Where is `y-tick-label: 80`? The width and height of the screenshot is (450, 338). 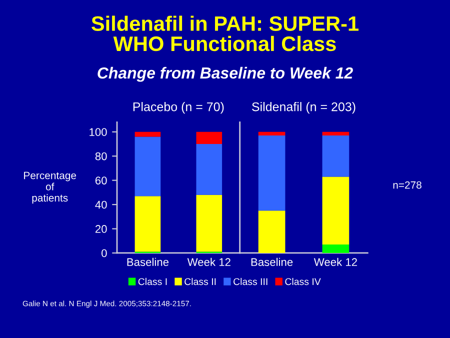
y-tick-label: 80 is located at coordinates (101, 156).